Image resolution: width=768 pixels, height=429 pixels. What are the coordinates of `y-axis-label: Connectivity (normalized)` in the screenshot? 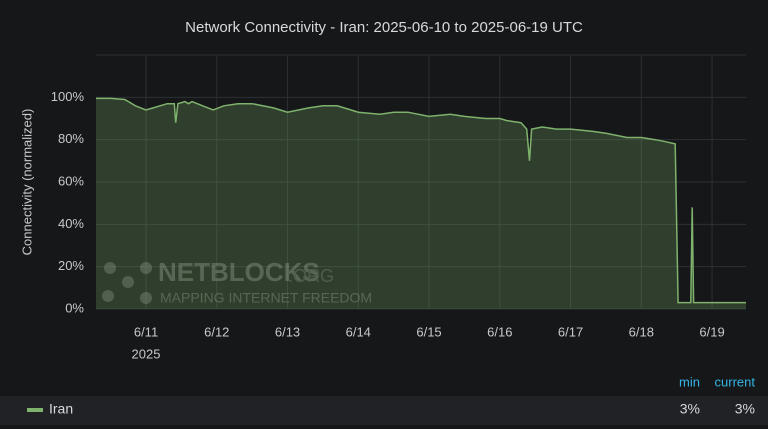 It's located at (26, 182).